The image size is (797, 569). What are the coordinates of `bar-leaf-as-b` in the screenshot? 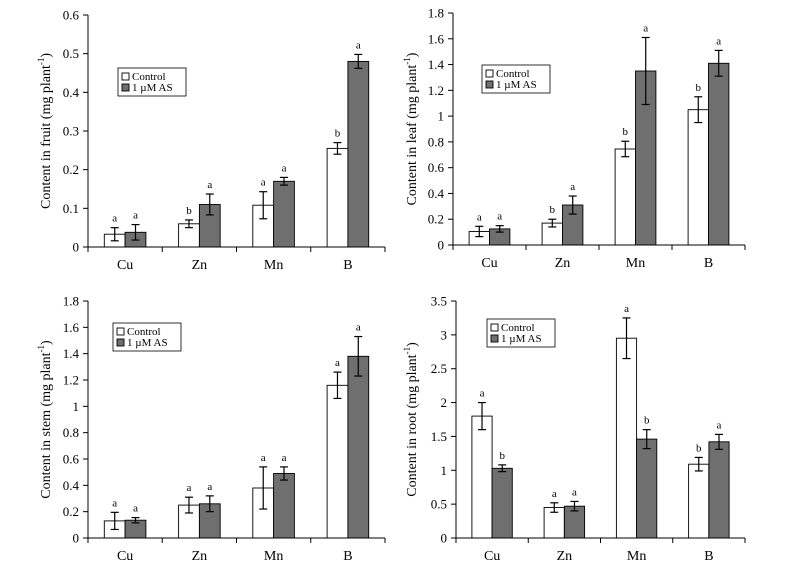 It's located at (719, 154).